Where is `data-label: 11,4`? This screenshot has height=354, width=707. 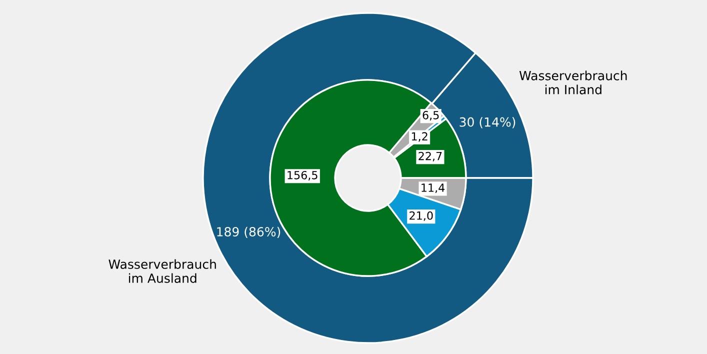
data-label: 11,4 is located at coordinates (433, 189).